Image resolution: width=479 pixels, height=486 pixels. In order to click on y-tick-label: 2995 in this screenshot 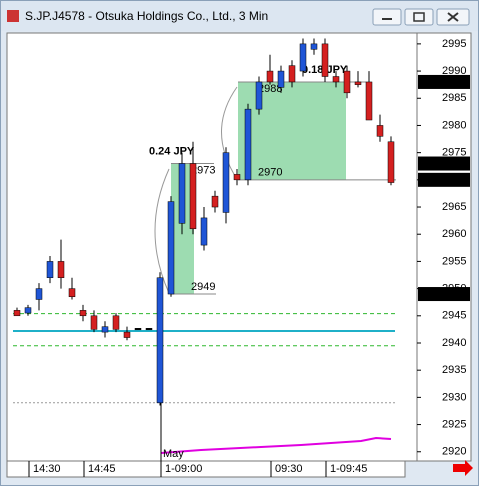, I will do `click(454, 44)`.